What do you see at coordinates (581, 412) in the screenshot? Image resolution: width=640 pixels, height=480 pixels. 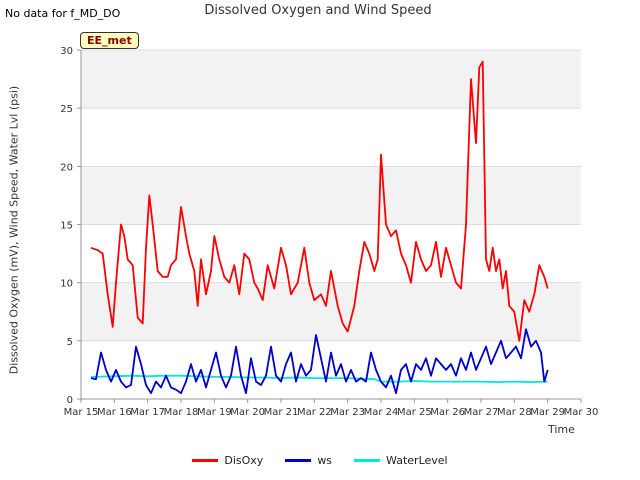 I see `x-tick-label: Mar 30` at bounding box center [581, 412].